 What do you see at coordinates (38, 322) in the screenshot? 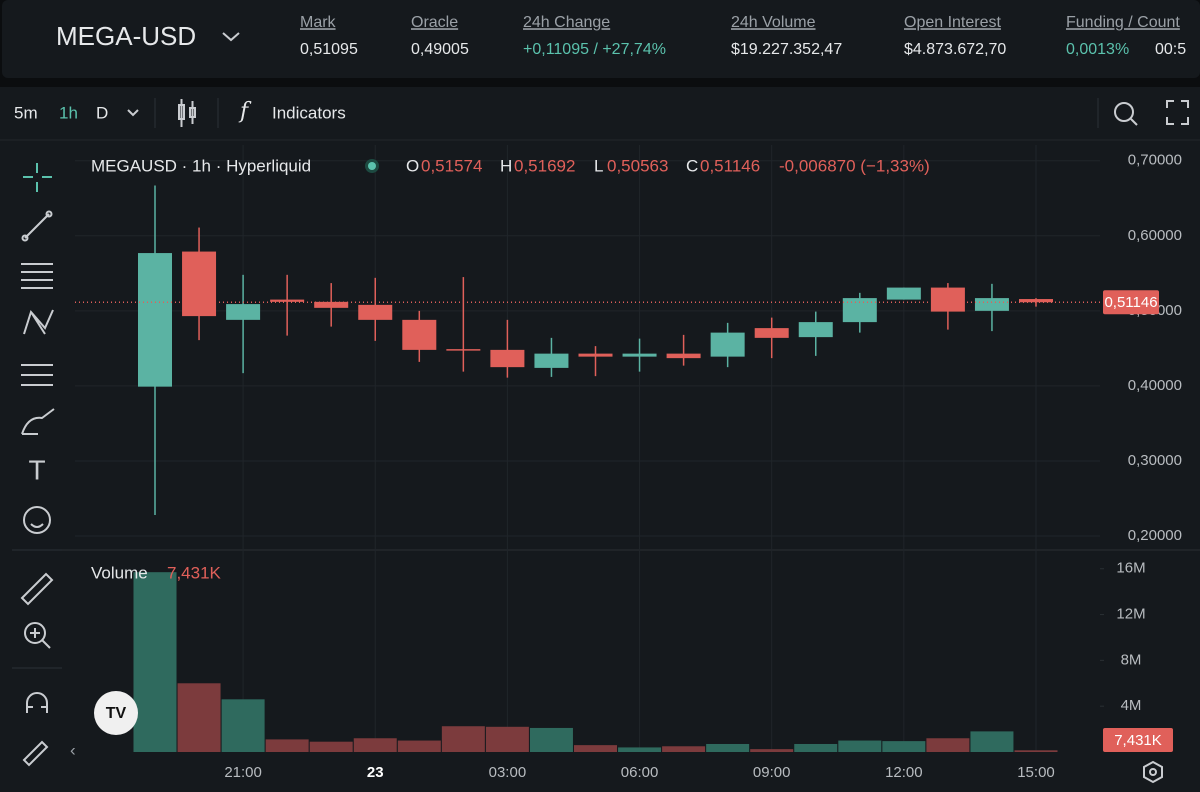
I see `pattern-icon` at bounding box center [38, 322].